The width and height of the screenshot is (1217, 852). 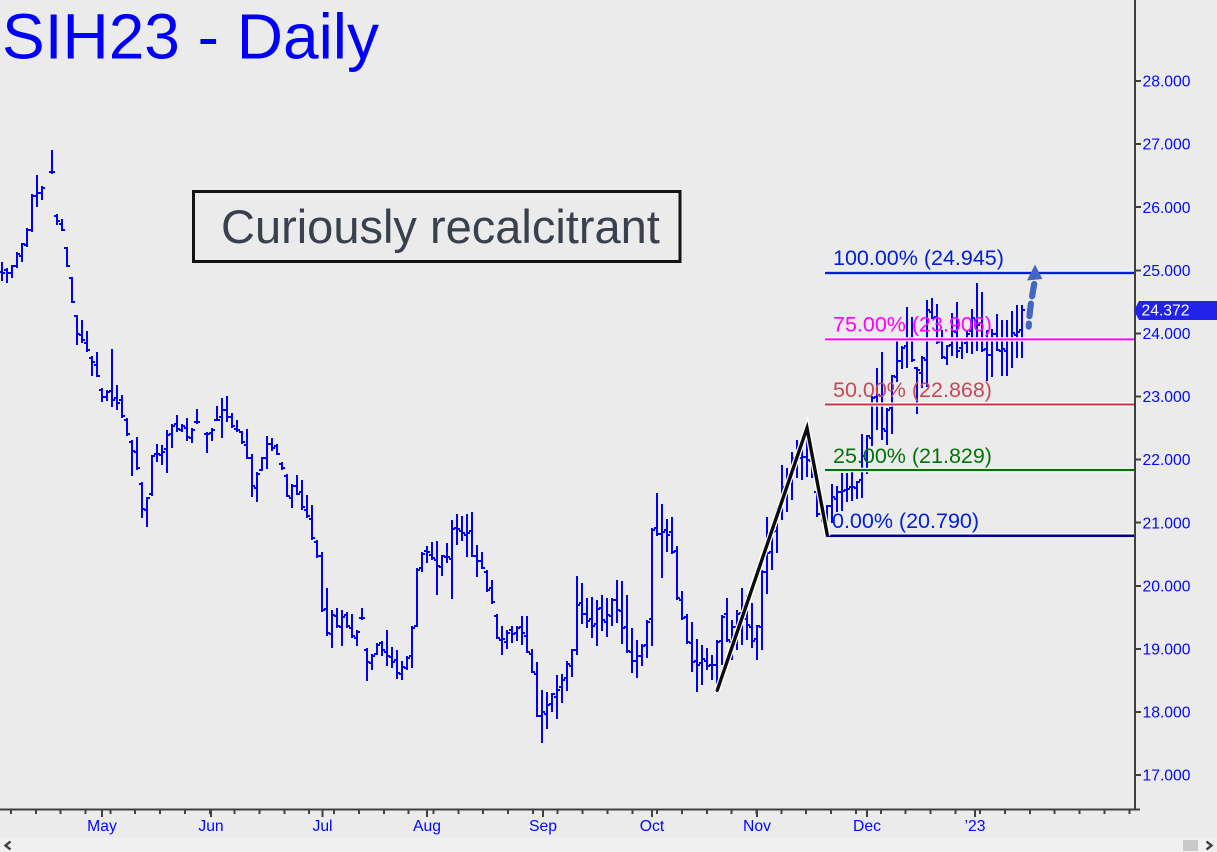 What do you see at coordinates (1167, 460) in the screenshot?
I see `svg-text: 22.000` at bounding box center [1167, 460].